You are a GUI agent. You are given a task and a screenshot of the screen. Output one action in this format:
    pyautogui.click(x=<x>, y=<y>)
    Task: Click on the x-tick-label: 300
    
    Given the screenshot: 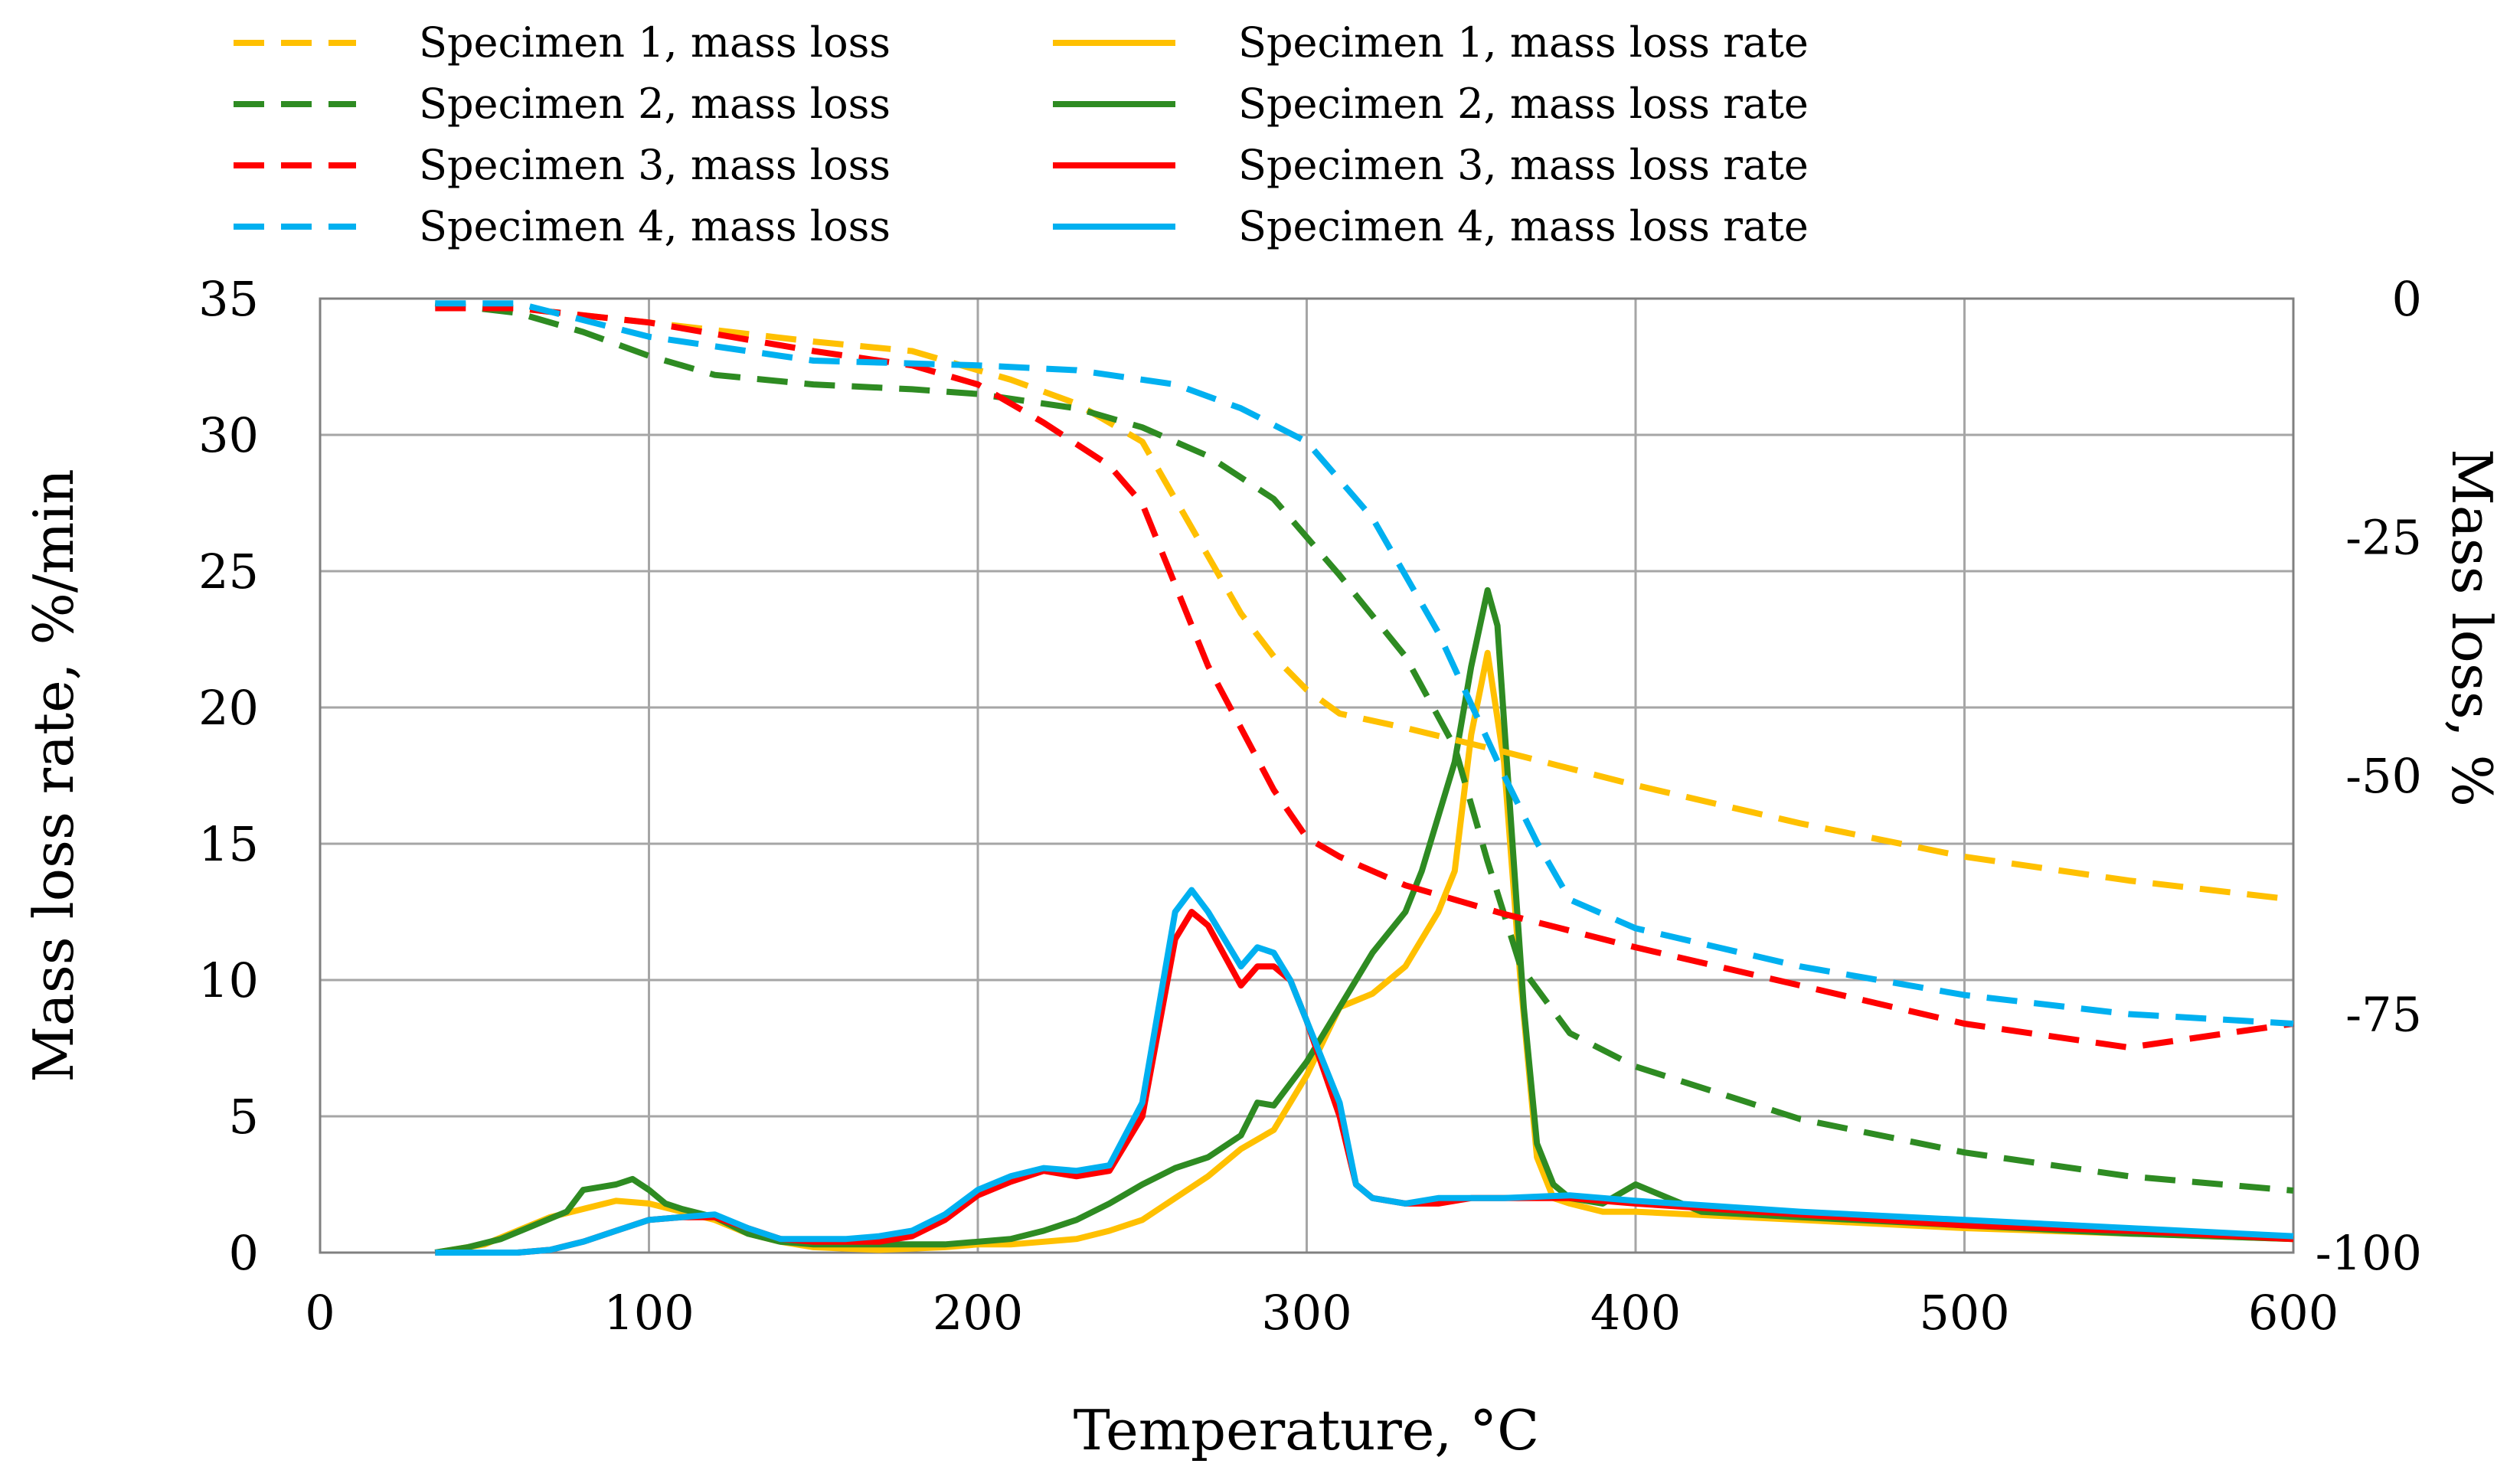 What is the action you would take?
    pyautogui.click(x=1306, y=1313)
    